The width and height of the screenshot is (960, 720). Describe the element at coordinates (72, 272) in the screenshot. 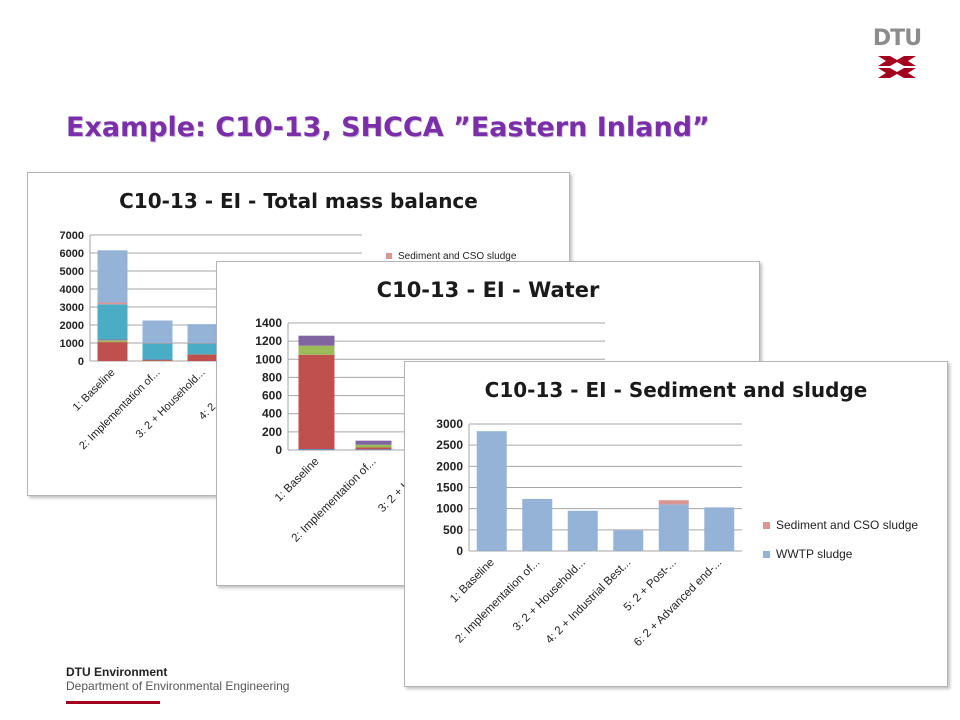

I see `y-tick-label: 5000` at that location.